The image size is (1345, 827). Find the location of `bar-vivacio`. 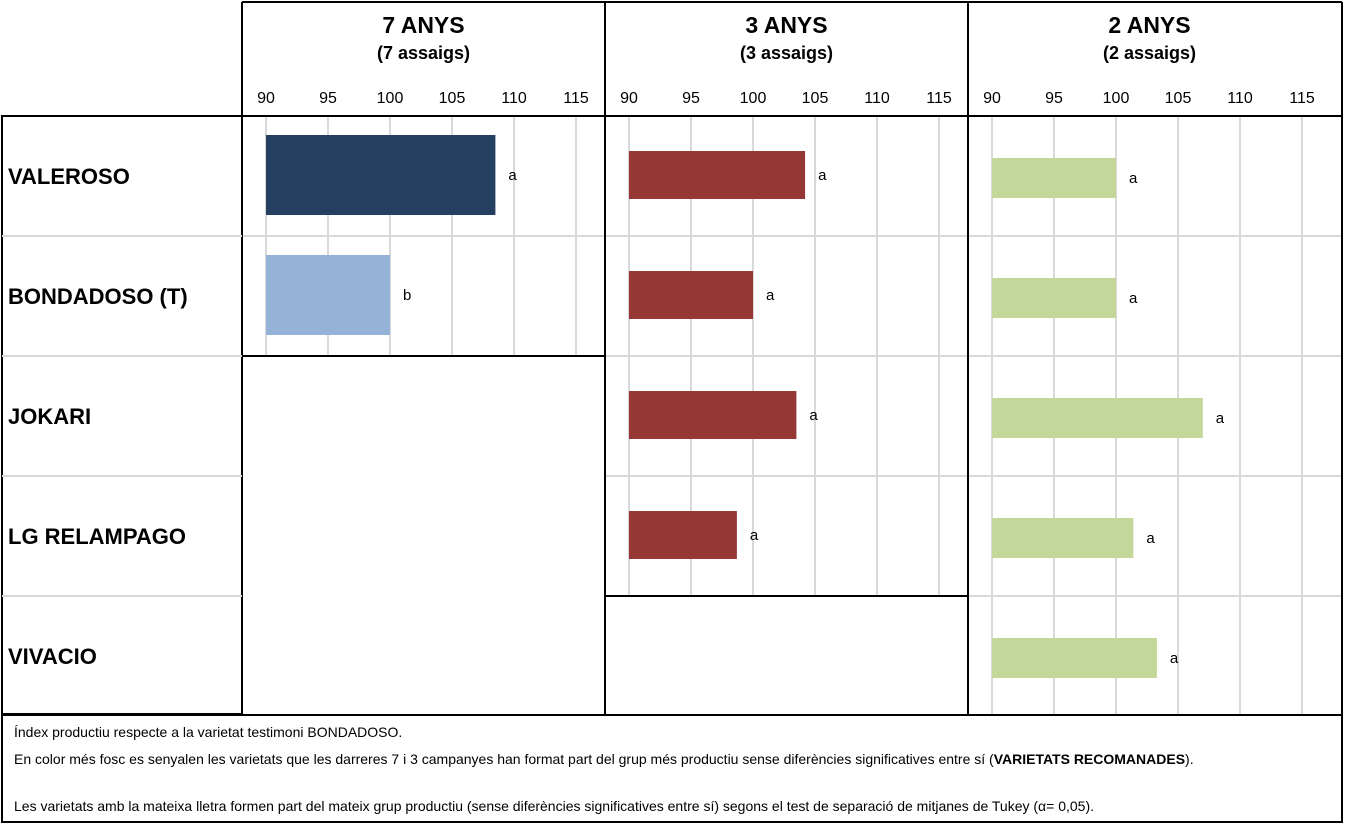

bar-vivacio is located at coordinates (1074, 658).